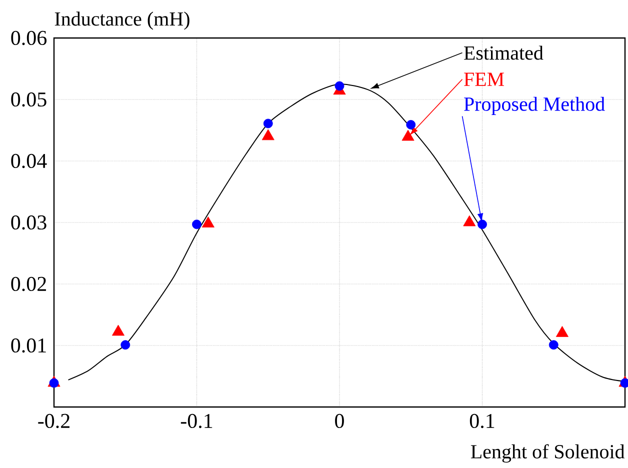 The width and height of the screenshot is (628, 468). I want to click on text: Proposed Method, so click(534, 105).